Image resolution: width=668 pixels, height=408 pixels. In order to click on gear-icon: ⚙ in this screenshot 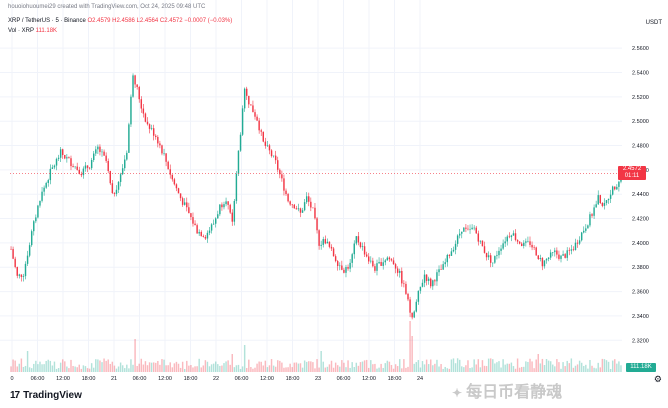, I will do `click(657, 379)`.